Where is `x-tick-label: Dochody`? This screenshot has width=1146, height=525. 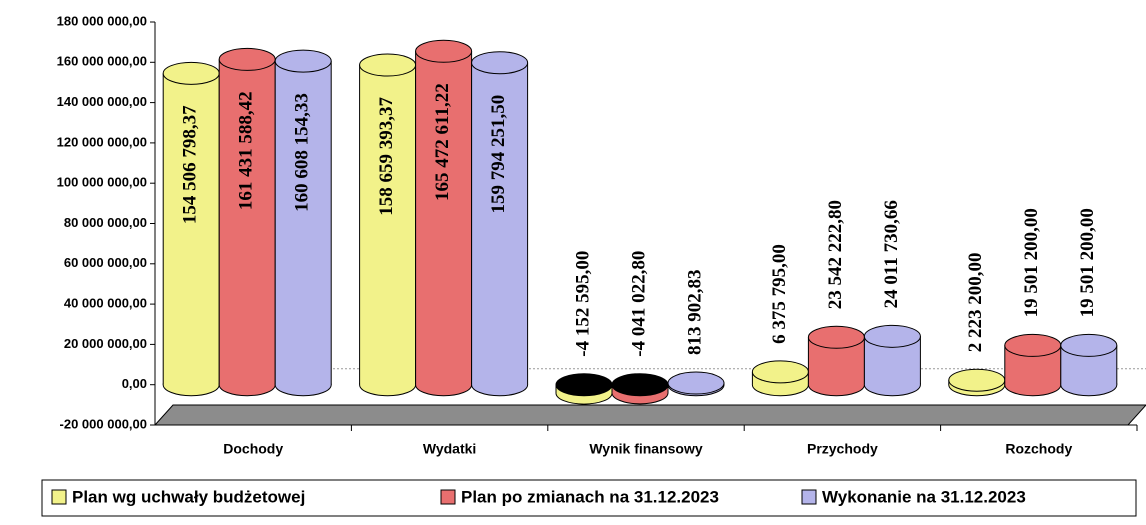 x-tick-label: Dochody is located at coordinates (253, 449).